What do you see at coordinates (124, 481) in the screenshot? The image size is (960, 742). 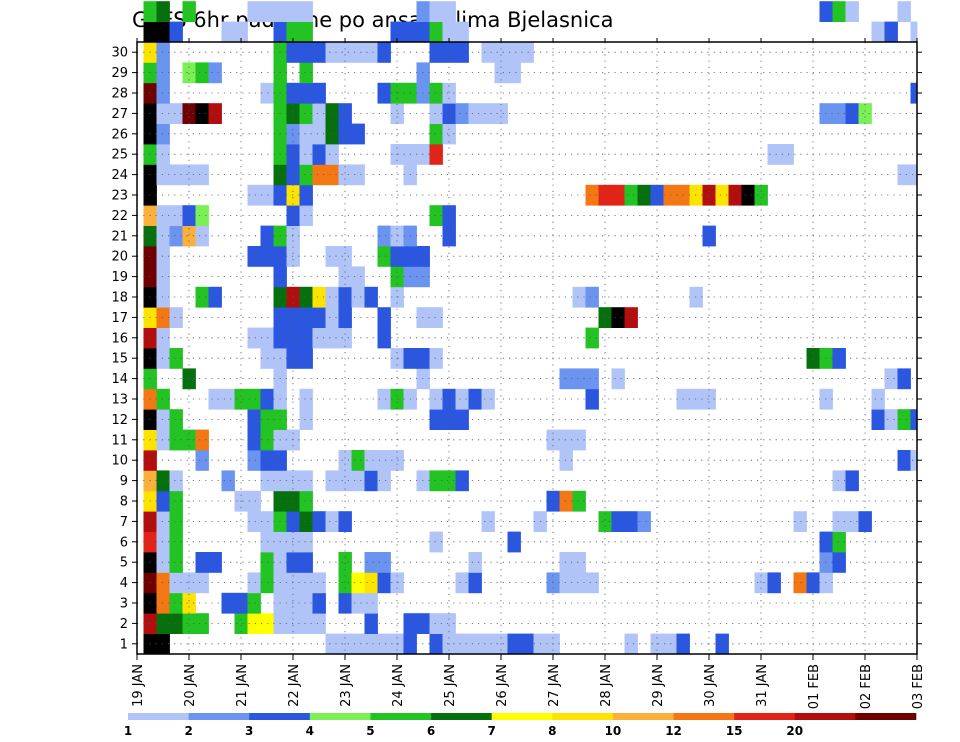 I see `y-tick-label: 9` at bounding box center [124, 481].